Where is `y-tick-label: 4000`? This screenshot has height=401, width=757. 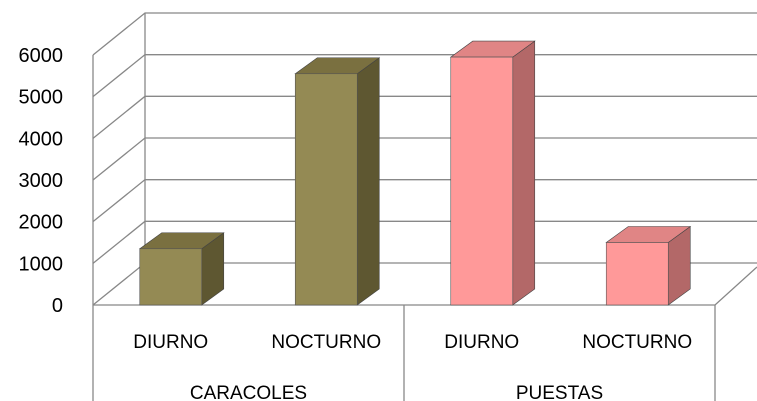
y-tick-label: 4000 is located at coordinates (41, 139).